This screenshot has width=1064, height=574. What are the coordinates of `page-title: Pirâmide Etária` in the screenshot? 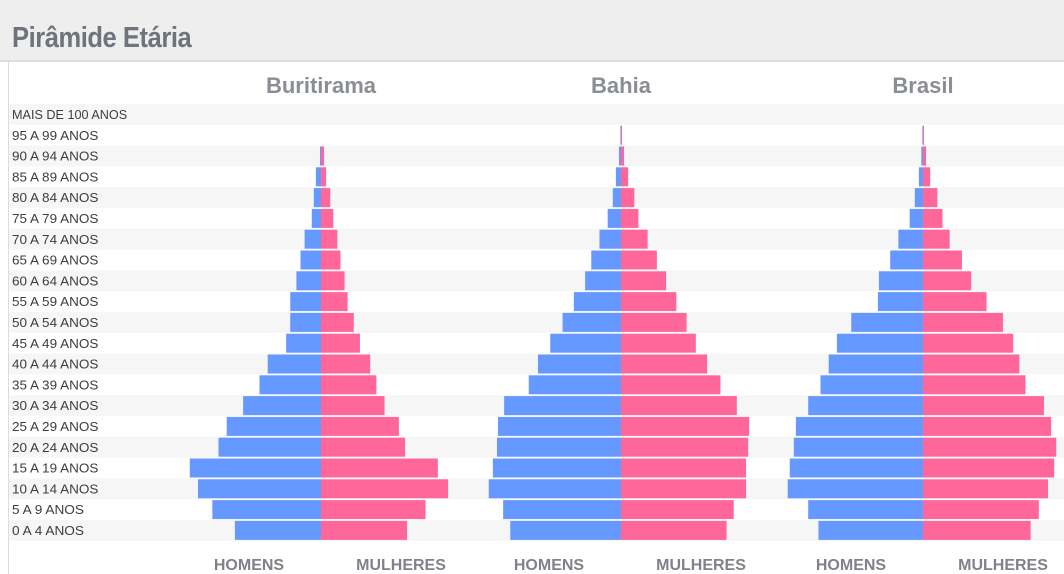 It's located at (102, 38).